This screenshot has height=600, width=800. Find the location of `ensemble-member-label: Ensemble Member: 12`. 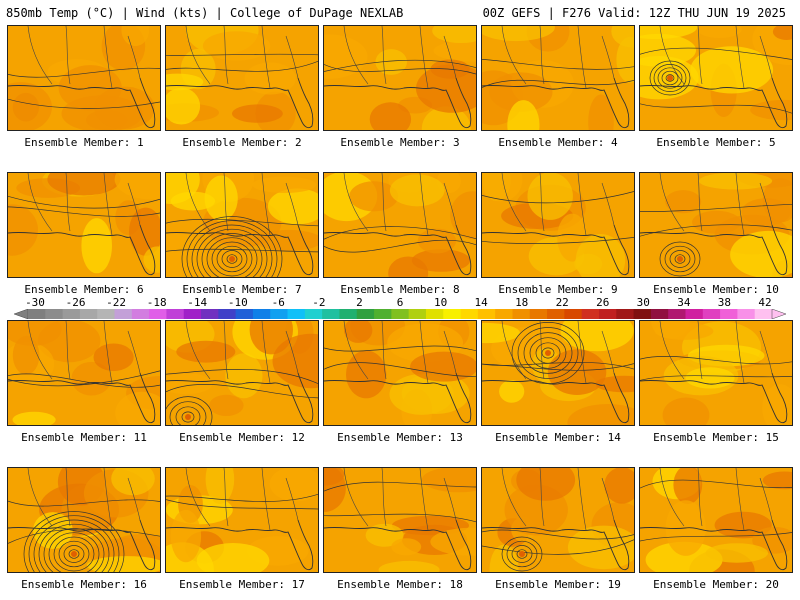

ensemble-member-label: Ensemble Member: 12 is located at coordinates (242, 437).